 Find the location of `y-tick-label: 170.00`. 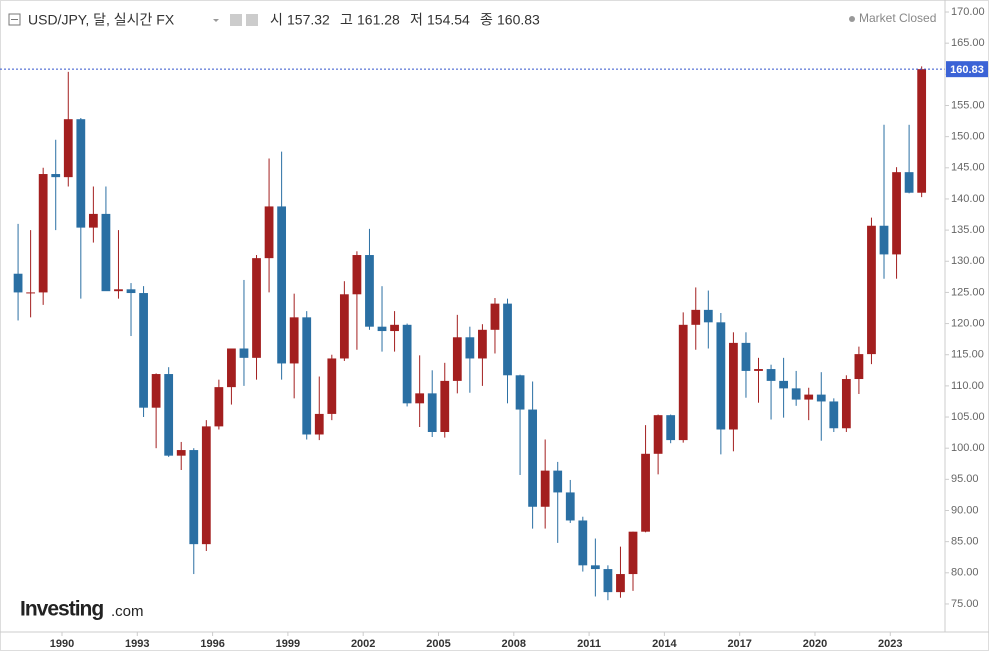

y-tick-label: 170.00 is located at coordinates (968, 12).